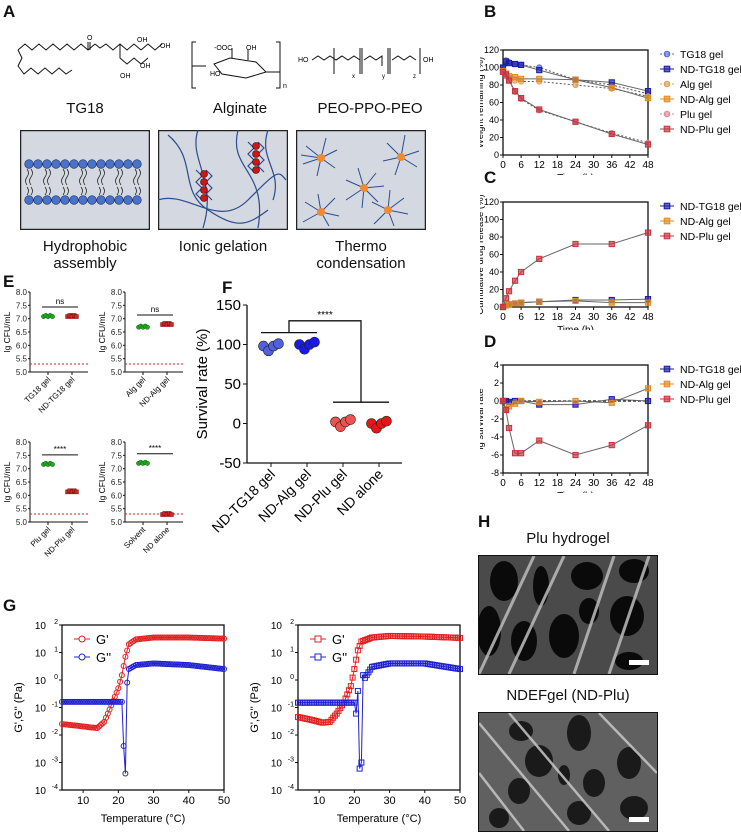  What do you see at coordinates (292, 650) in the screenshot?
I see `y-tick-exponent: 1` at bounding box center [292, 650].